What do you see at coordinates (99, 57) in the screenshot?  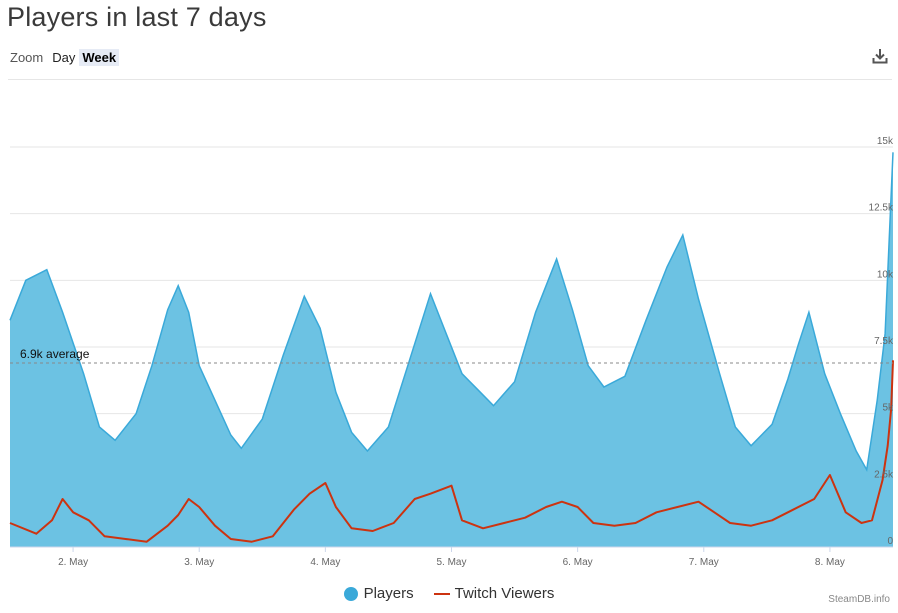 I see `zoom-week-button: Week` at bounding box center [99, 57].